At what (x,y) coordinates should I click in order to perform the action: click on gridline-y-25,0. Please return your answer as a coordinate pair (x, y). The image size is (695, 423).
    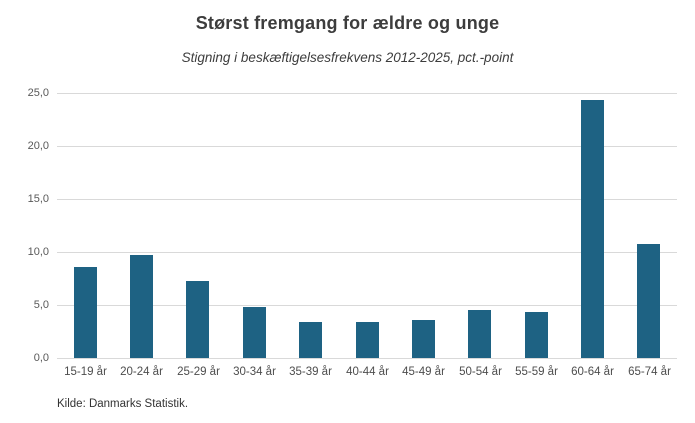
    Looking at the image, I should click on (367, 93).